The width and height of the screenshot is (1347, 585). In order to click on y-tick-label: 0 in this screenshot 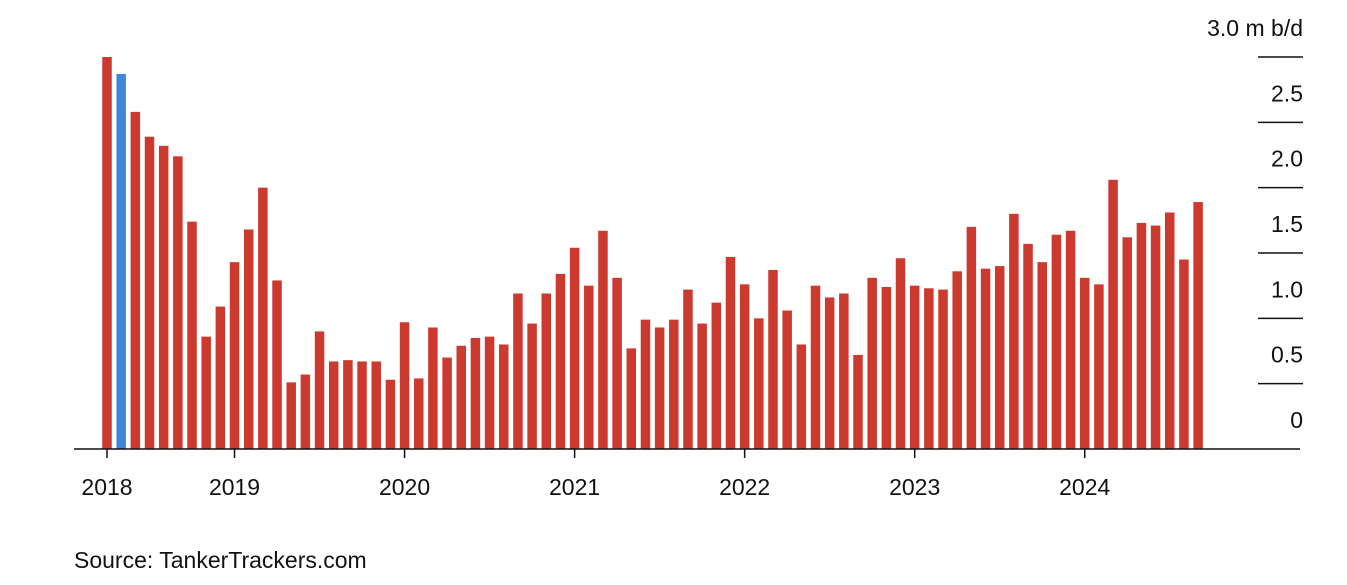, I will do `click(1296, 420)`.